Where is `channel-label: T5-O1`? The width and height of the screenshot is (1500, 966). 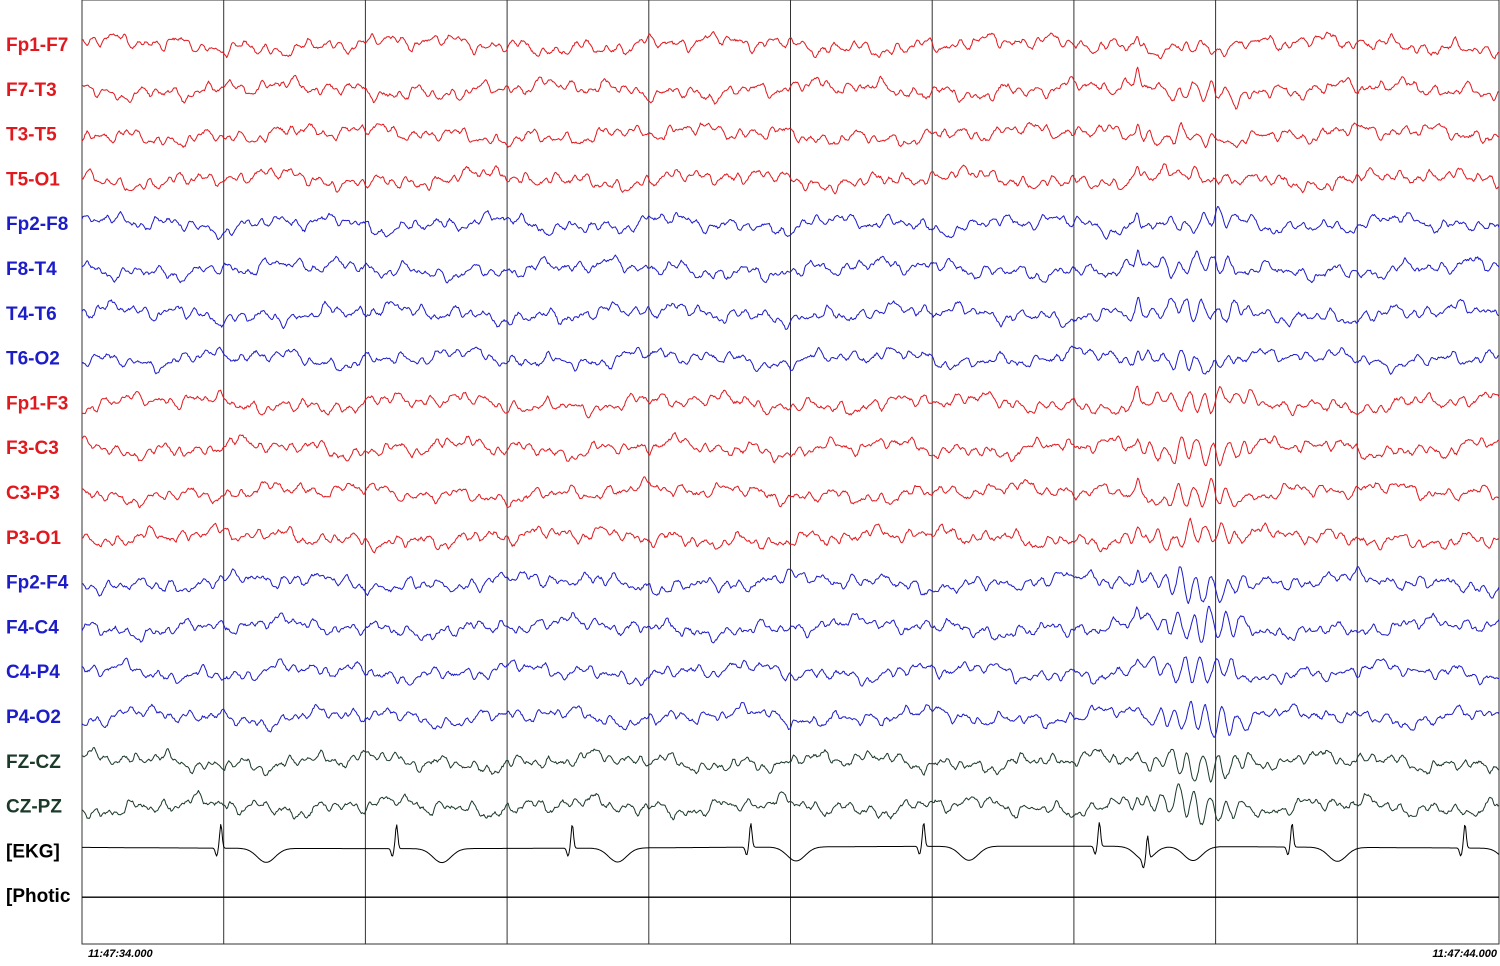 channel-label: T5-O1 is located at coordinates (33, 179).